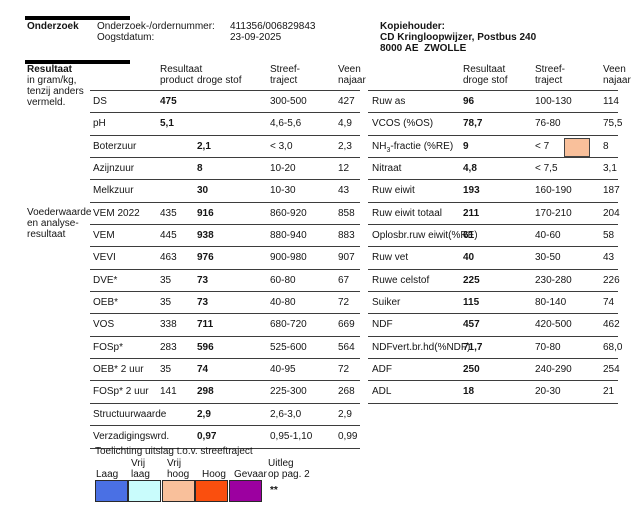  I want to click on result-drogestof-value: 8, so click(200, 169).